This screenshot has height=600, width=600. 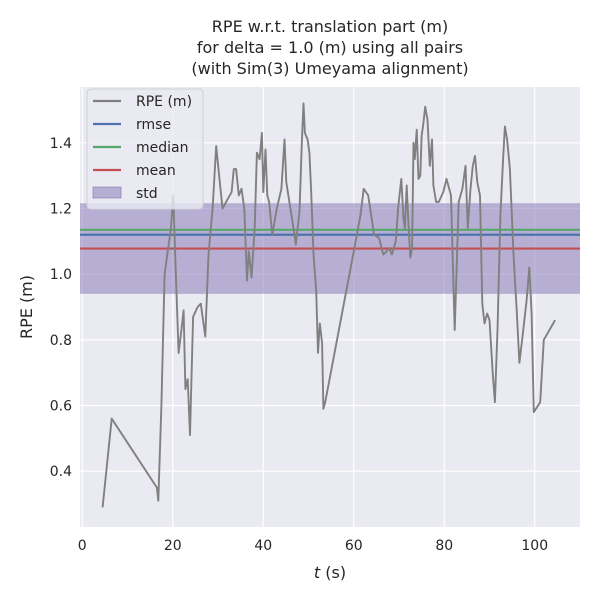 I want to click on y-tick-label: 1.4, so click(x=61, y=144).